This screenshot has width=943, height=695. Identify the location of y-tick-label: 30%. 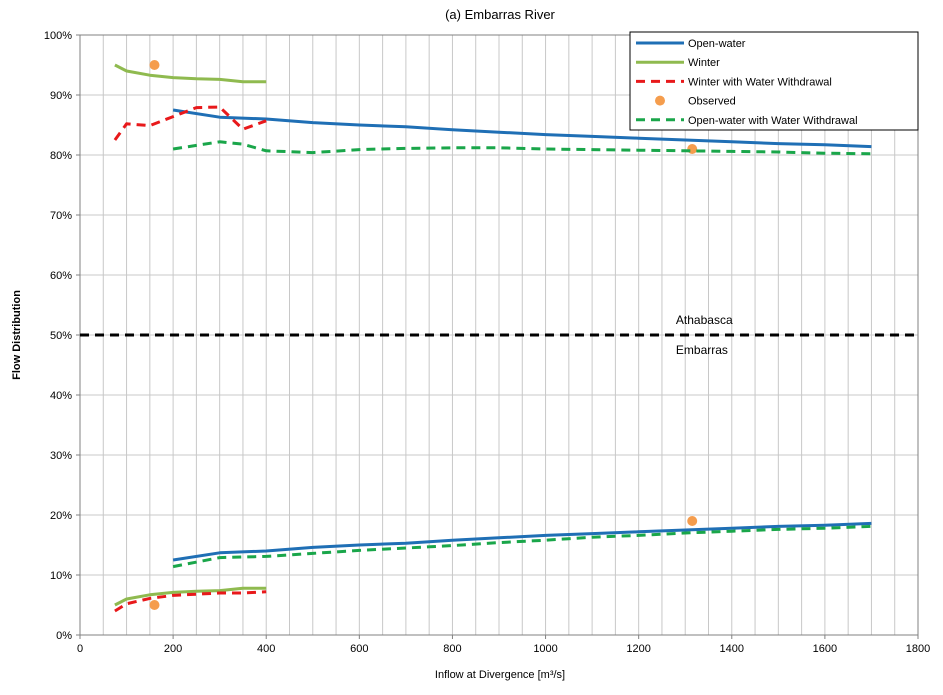
(61, 456).